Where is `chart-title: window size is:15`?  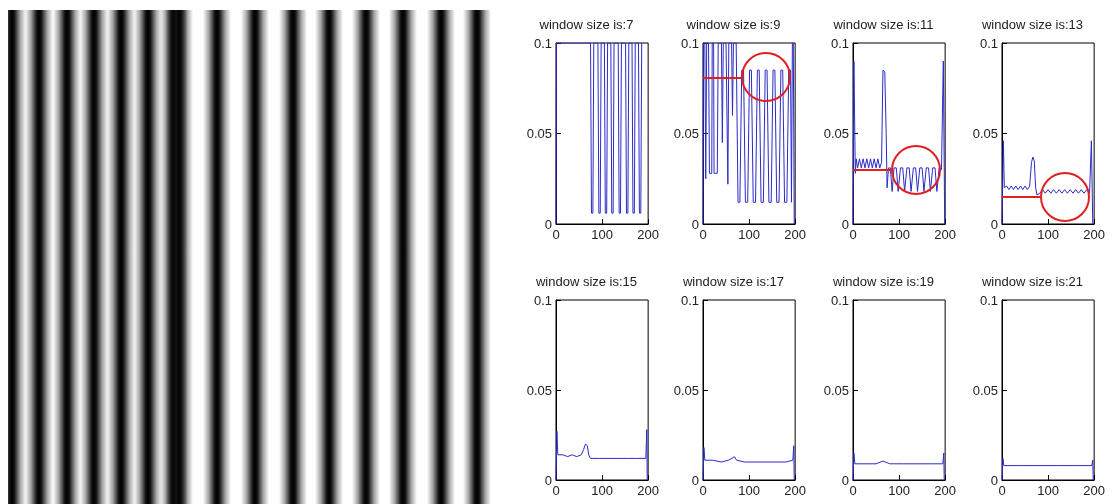 chart-title: window size is:15 is located at coordinates (586, 281).